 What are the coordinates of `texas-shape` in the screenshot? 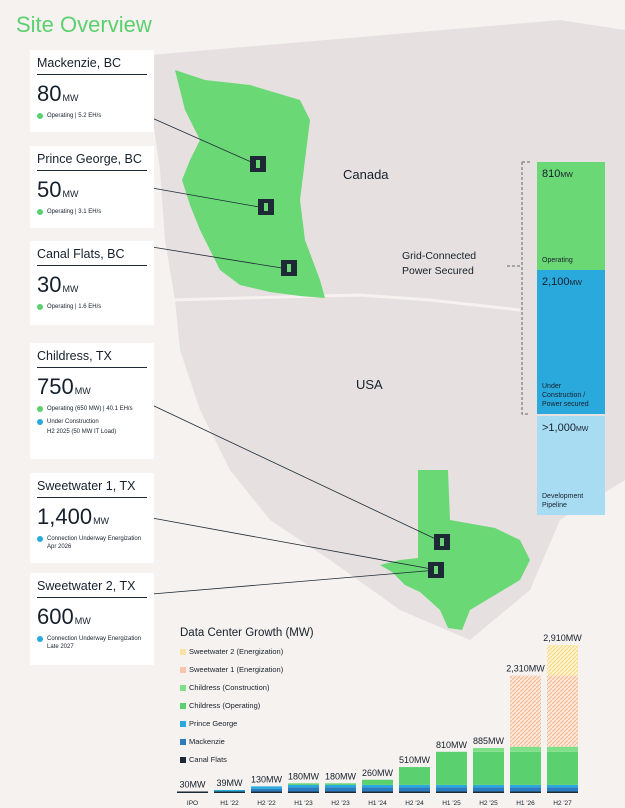 It's located at (455, 550).